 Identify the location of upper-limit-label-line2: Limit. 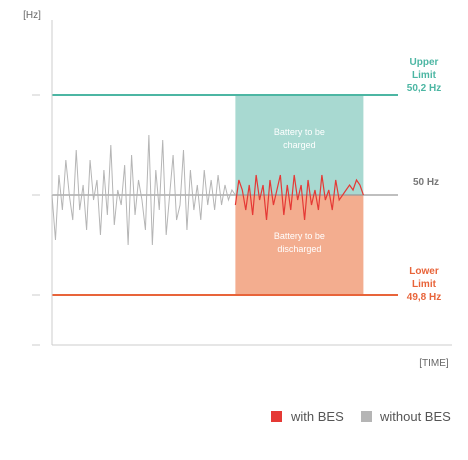
(424, 75).